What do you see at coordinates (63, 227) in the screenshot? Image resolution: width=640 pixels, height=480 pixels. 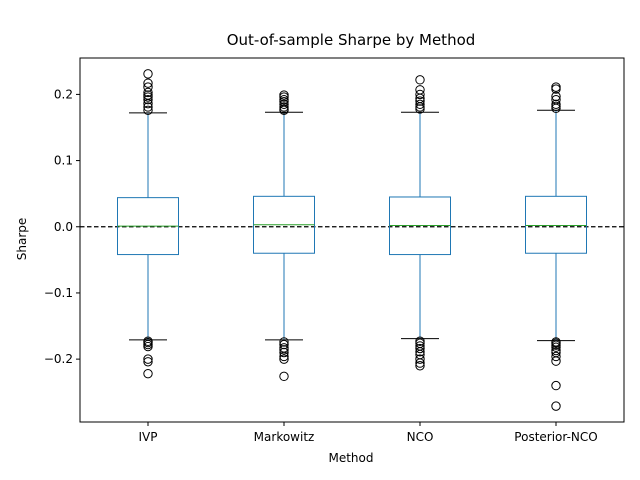 I see `y-tick-label: 0.0` at bounding box center [63, 227].